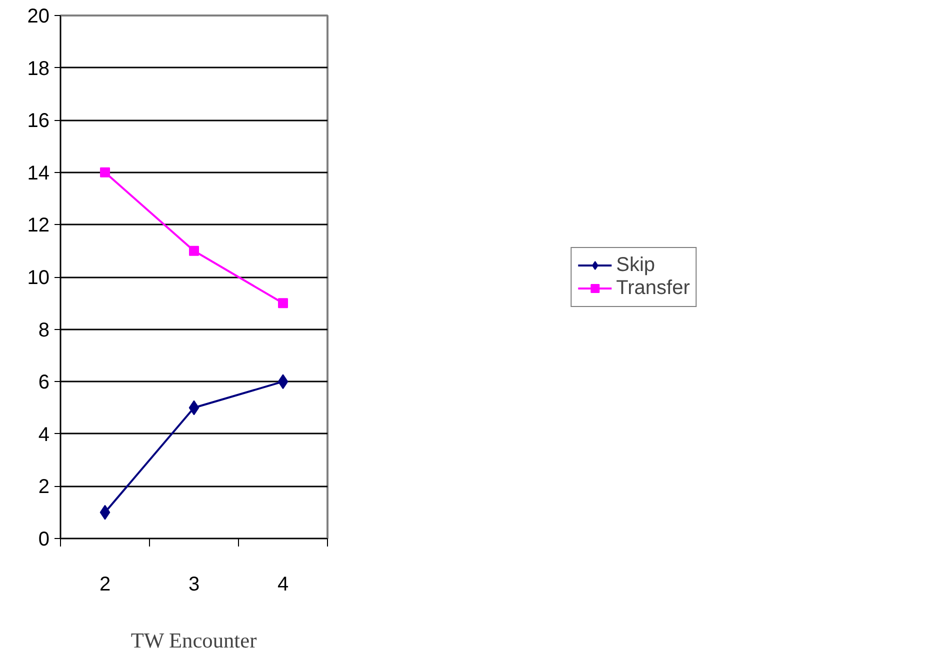 This screenshot has width=948, height=660. I want to click on x-tick-label: 2, so click(105, 585).